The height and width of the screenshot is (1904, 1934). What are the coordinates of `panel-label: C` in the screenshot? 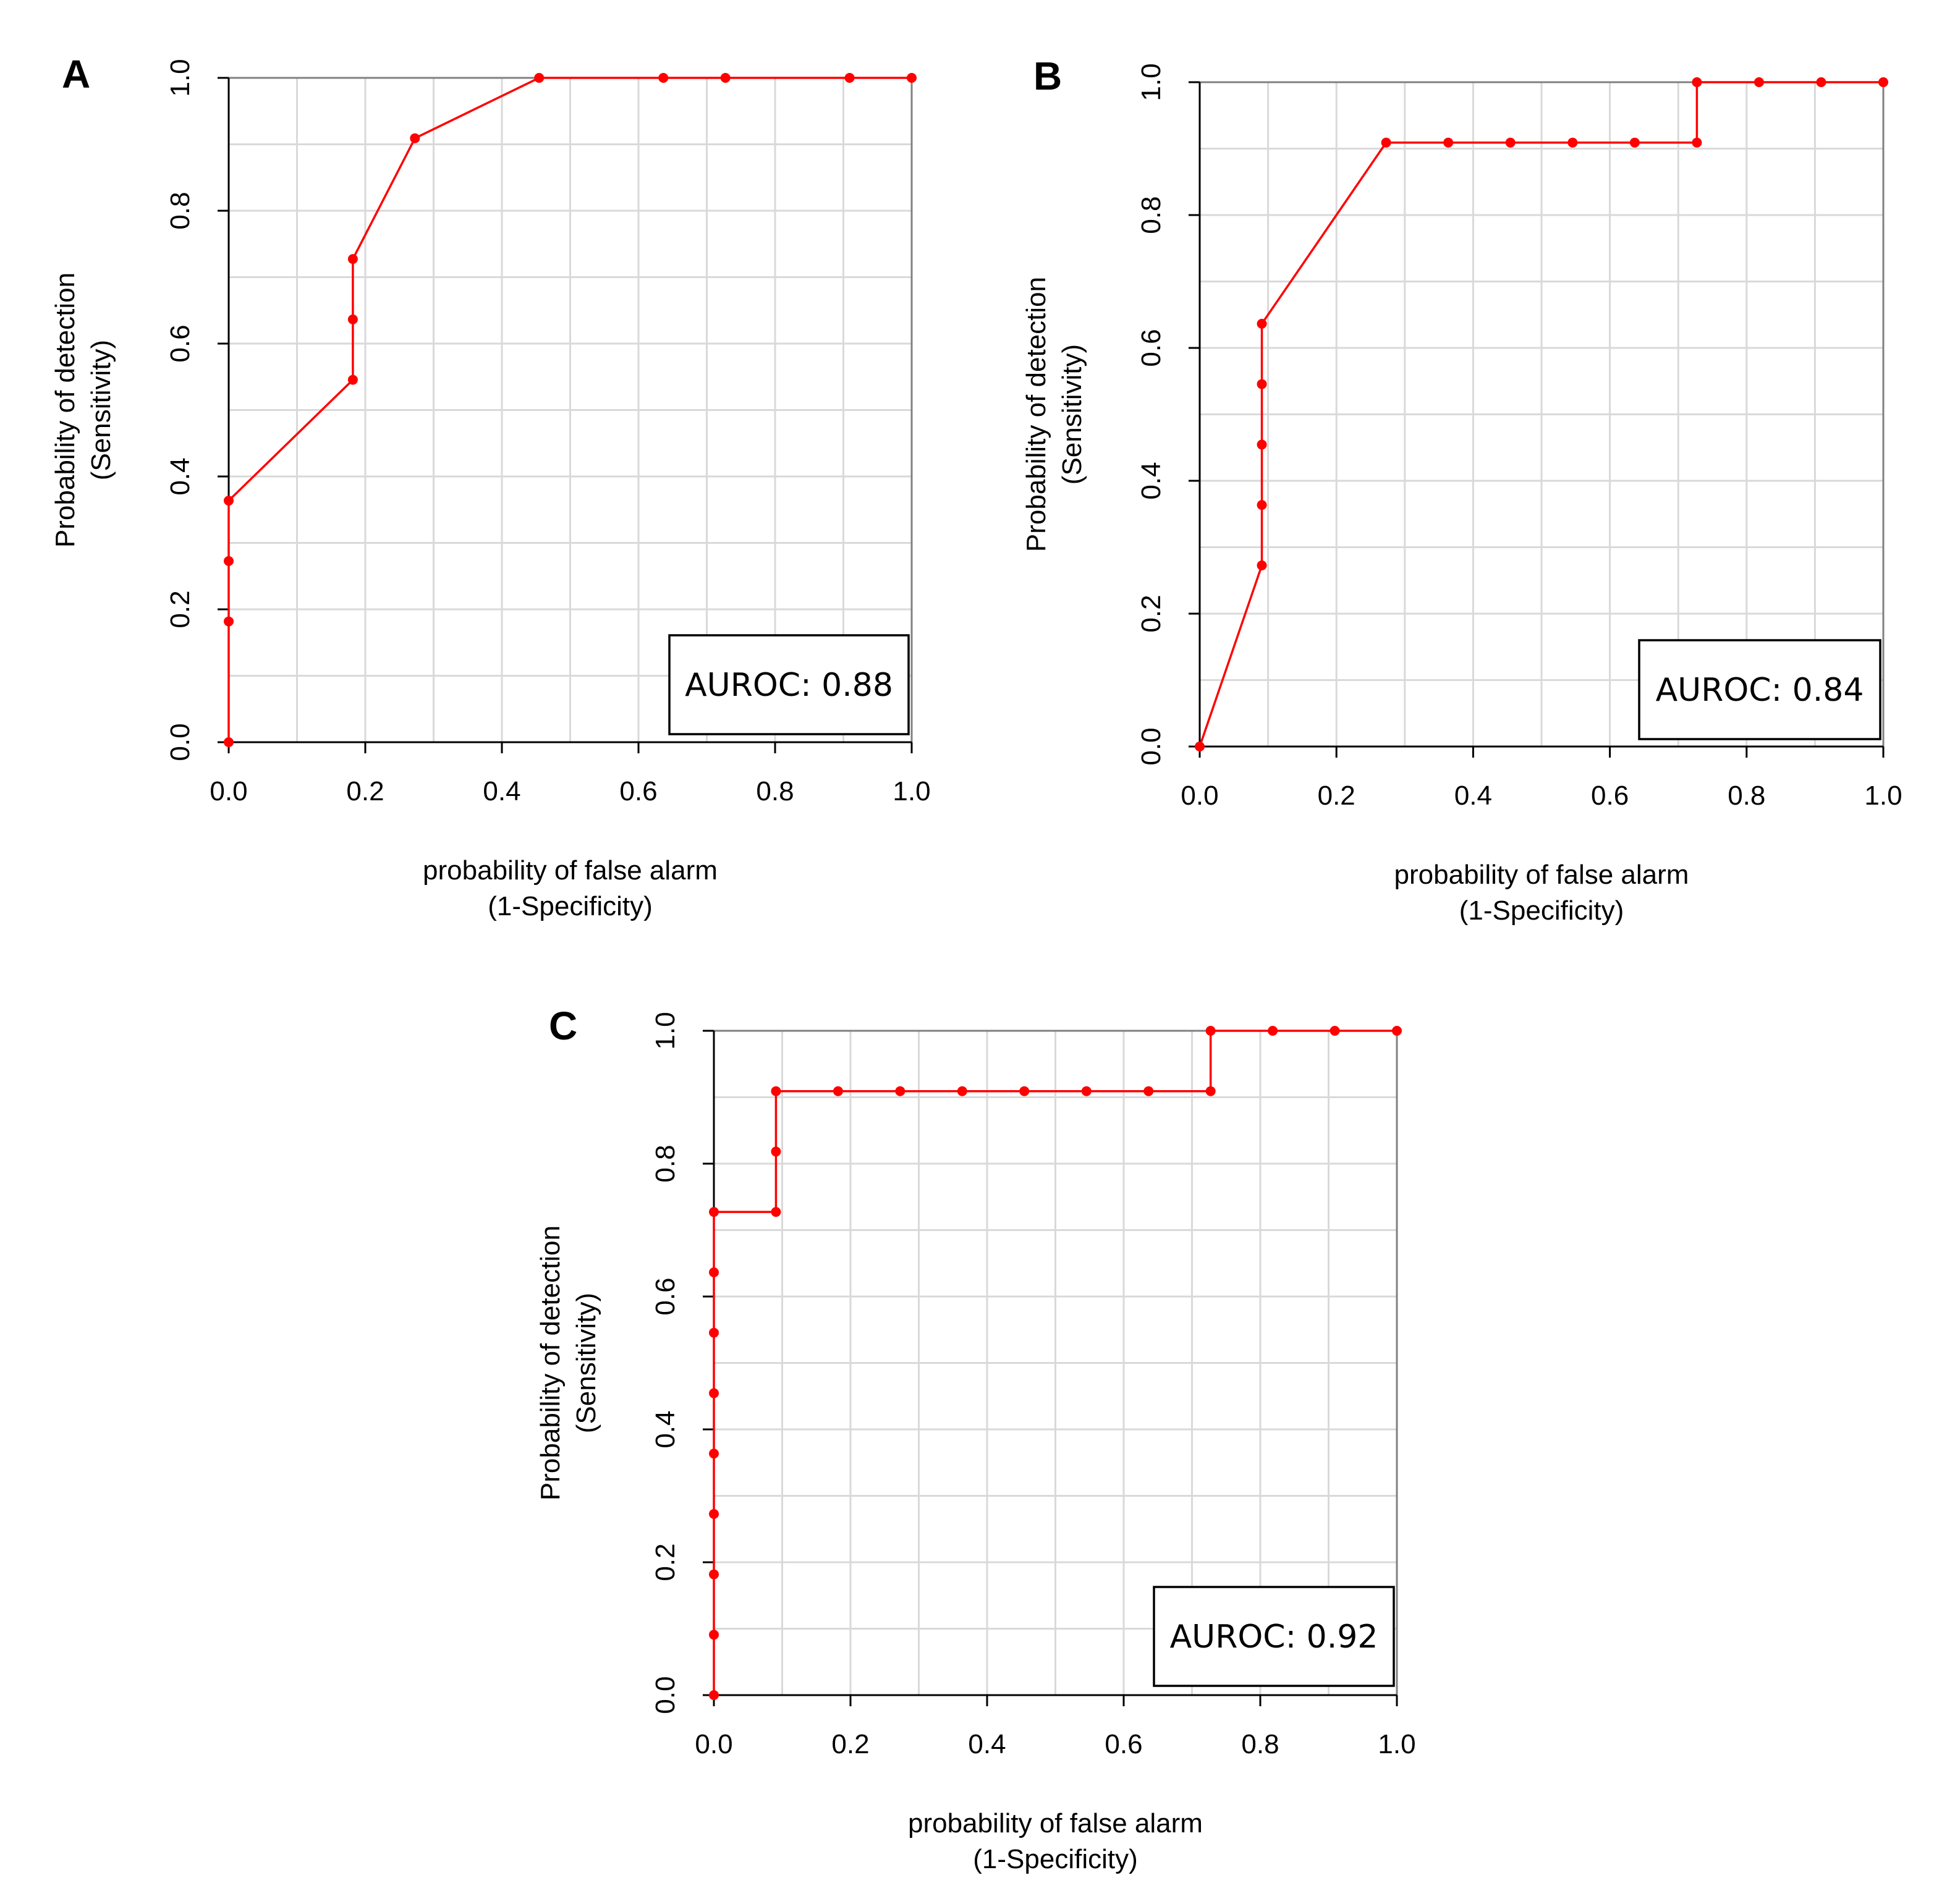 It's located at (563, 1026).